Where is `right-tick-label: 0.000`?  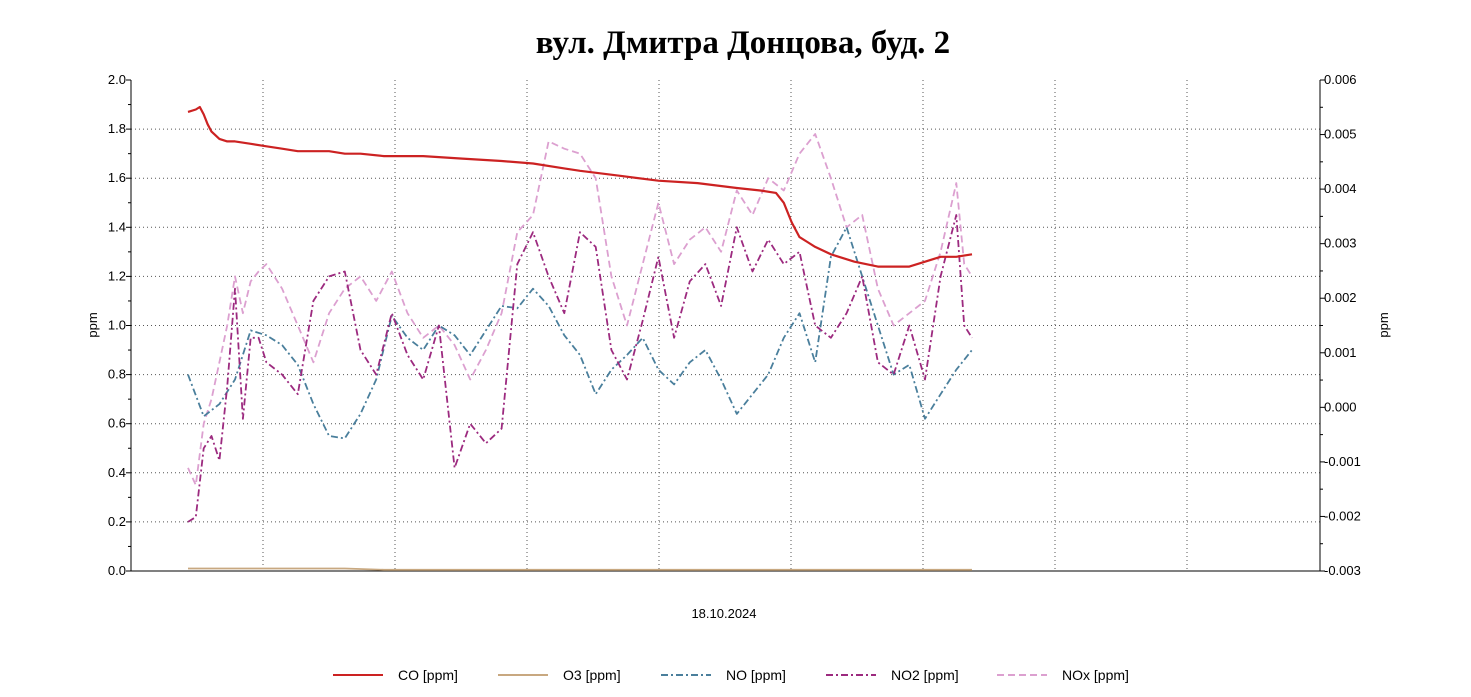
right-tick-label: 0.000 is located at coordinates (1340, 406).